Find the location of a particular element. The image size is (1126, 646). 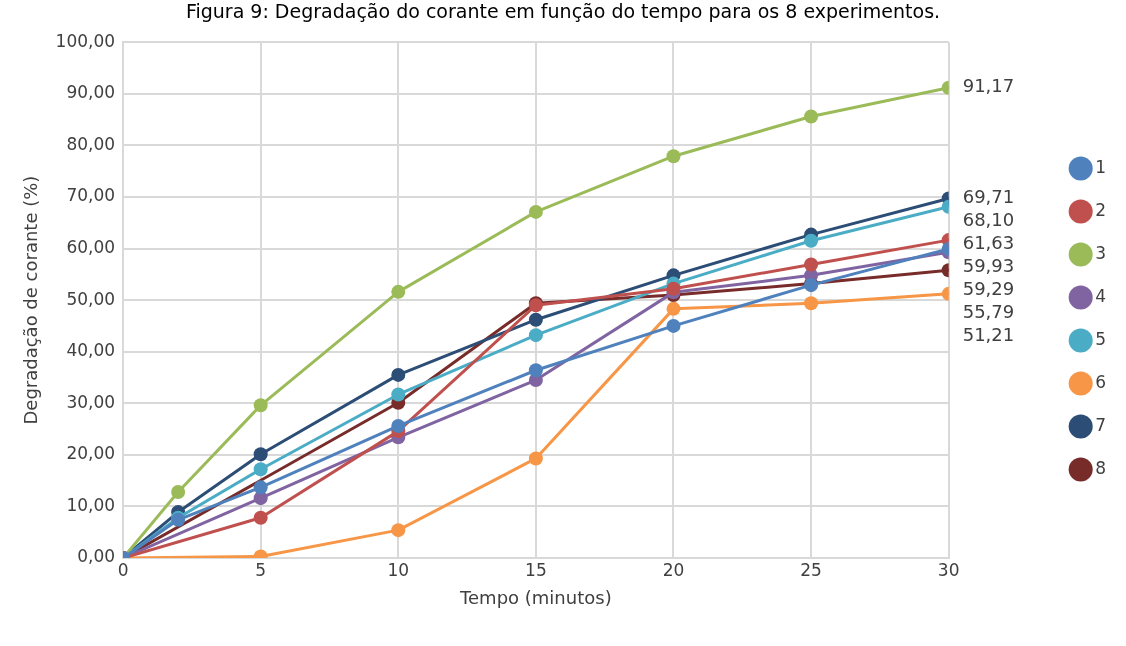

y-tick-label: 50,00 is located at coordinates (91, 298).